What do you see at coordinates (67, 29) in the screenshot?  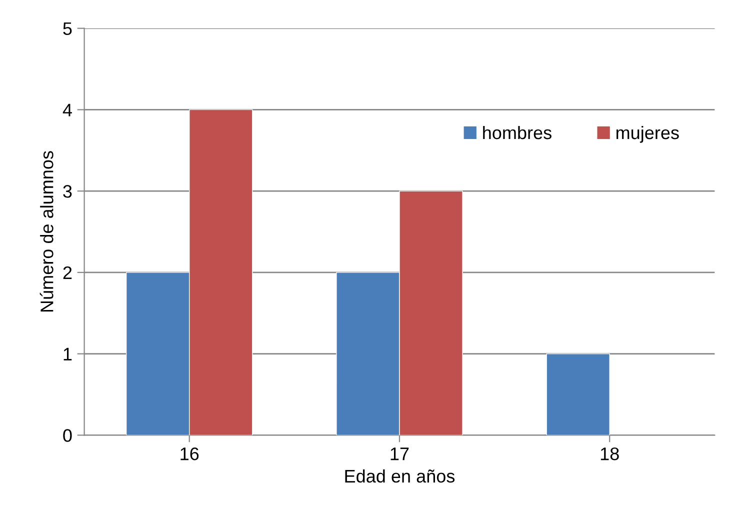 I see `y-tick-label: 5` at bounding box center [67, 29].